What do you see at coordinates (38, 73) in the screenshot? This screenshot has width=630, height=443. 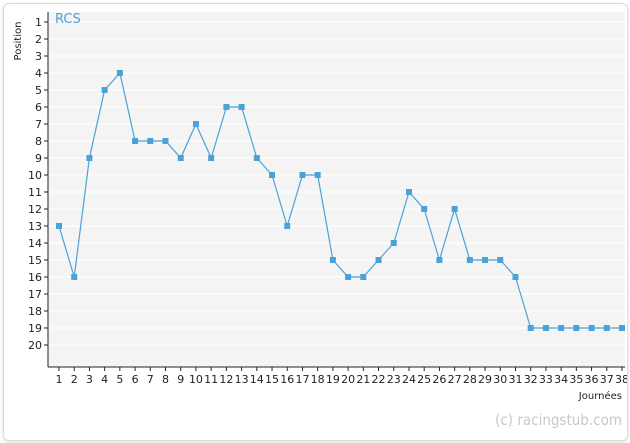 I see `y-tick-label: 4` at bounding box center [38, 73].